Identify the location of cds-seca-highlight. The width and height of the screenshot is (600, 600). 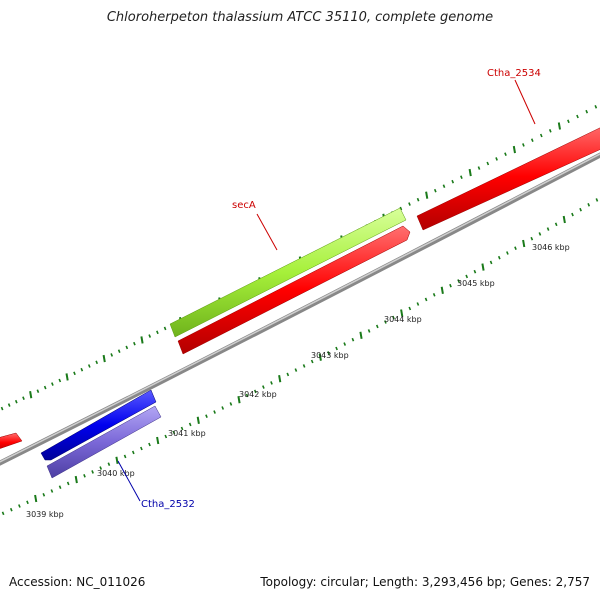
(288, 272).